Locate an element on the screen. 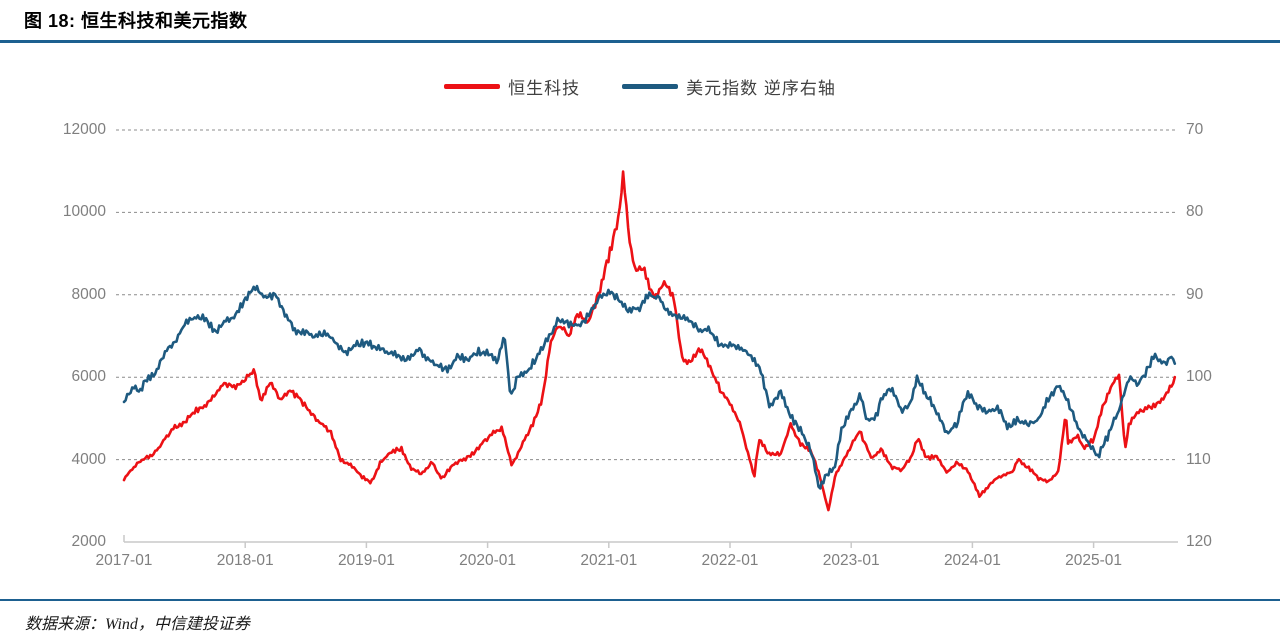  legend-label-dxy: 美元指数 逆序右轴 is located at coordinates (761, 88).